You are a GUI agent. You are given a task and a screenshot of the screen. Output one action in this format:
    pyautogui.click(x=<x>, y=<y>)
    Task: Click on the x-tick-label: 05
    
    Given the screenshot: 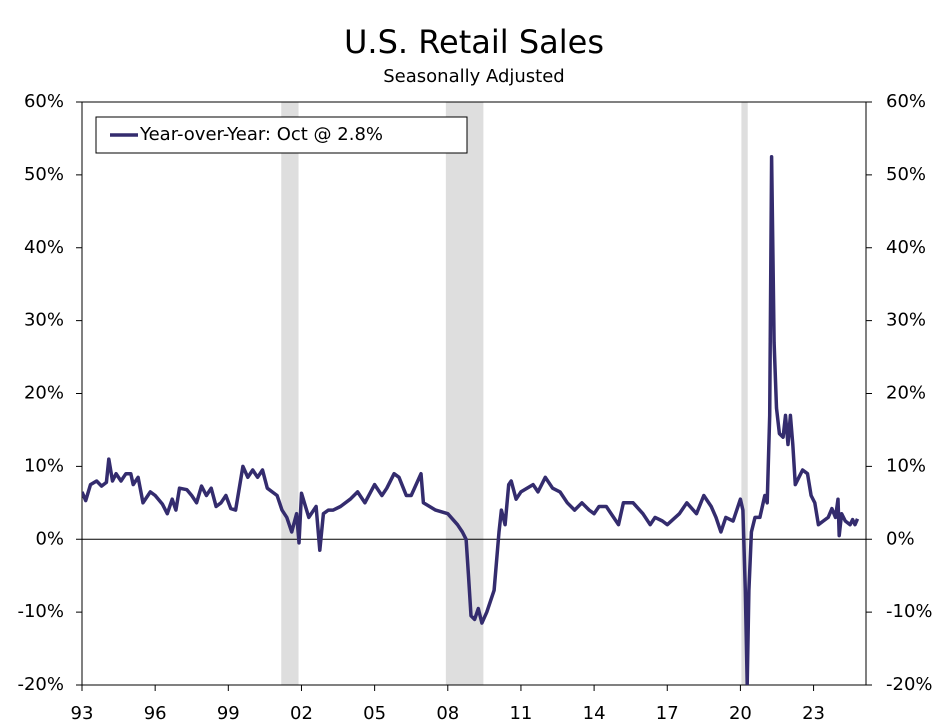 What is the action you would take?
    pyautogui.click(x=374, y=713)
    